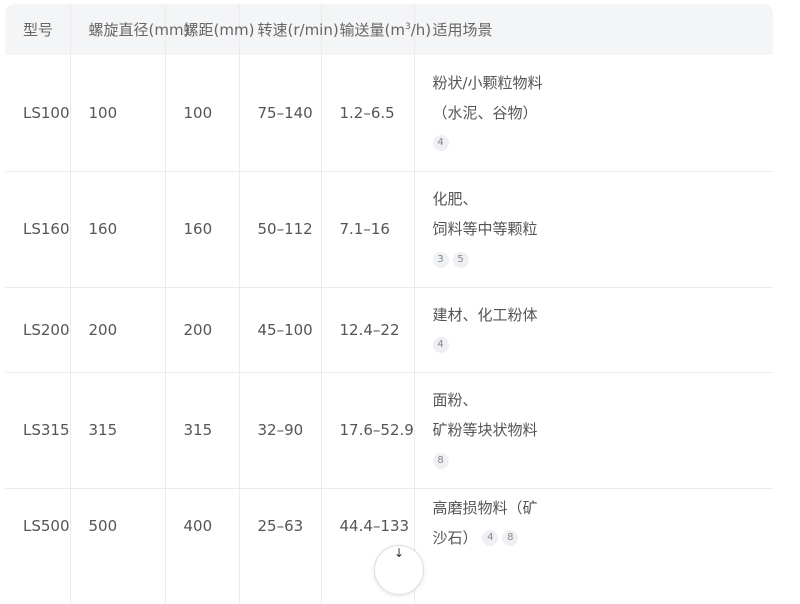  I want to click on cell-speed: 25–63, so click(280, 546).